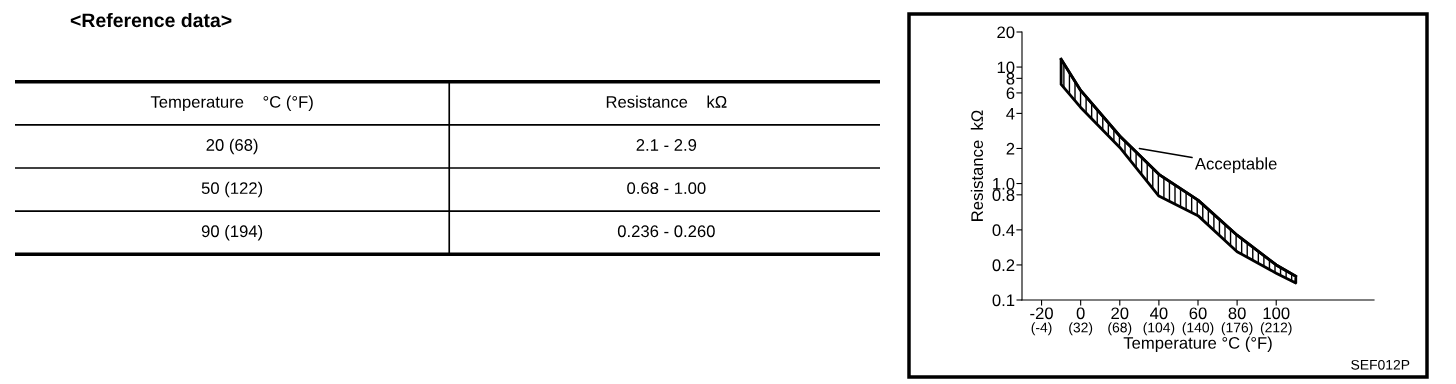 The width and height of the screenshot is (1456, 384). What do you see at coordinates (1159, 329) in the screenshot?
I see `x2-tick-label: (104)` at bounding box center [1159, 329].